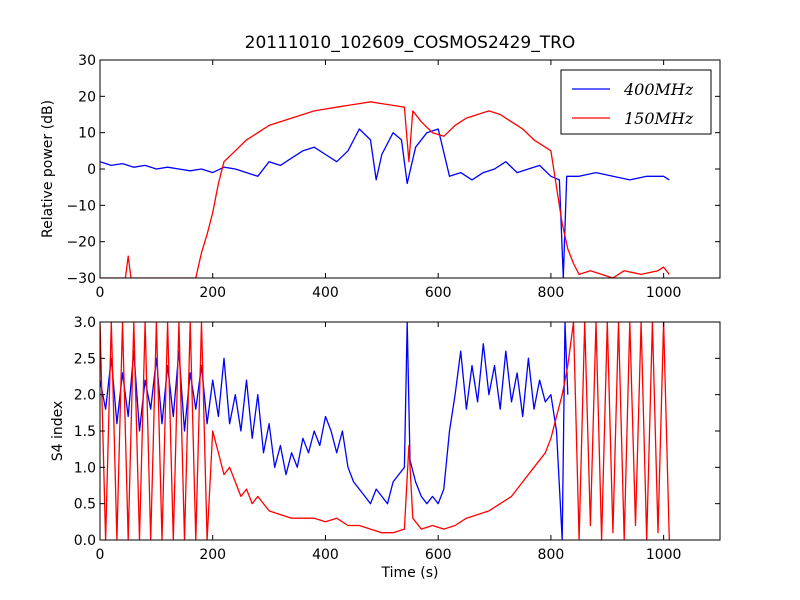 Image resolution: width=800 pixels, height=600 pixels. I want to click on legend-150mhz-label: 150MHz, so click(659, 118).